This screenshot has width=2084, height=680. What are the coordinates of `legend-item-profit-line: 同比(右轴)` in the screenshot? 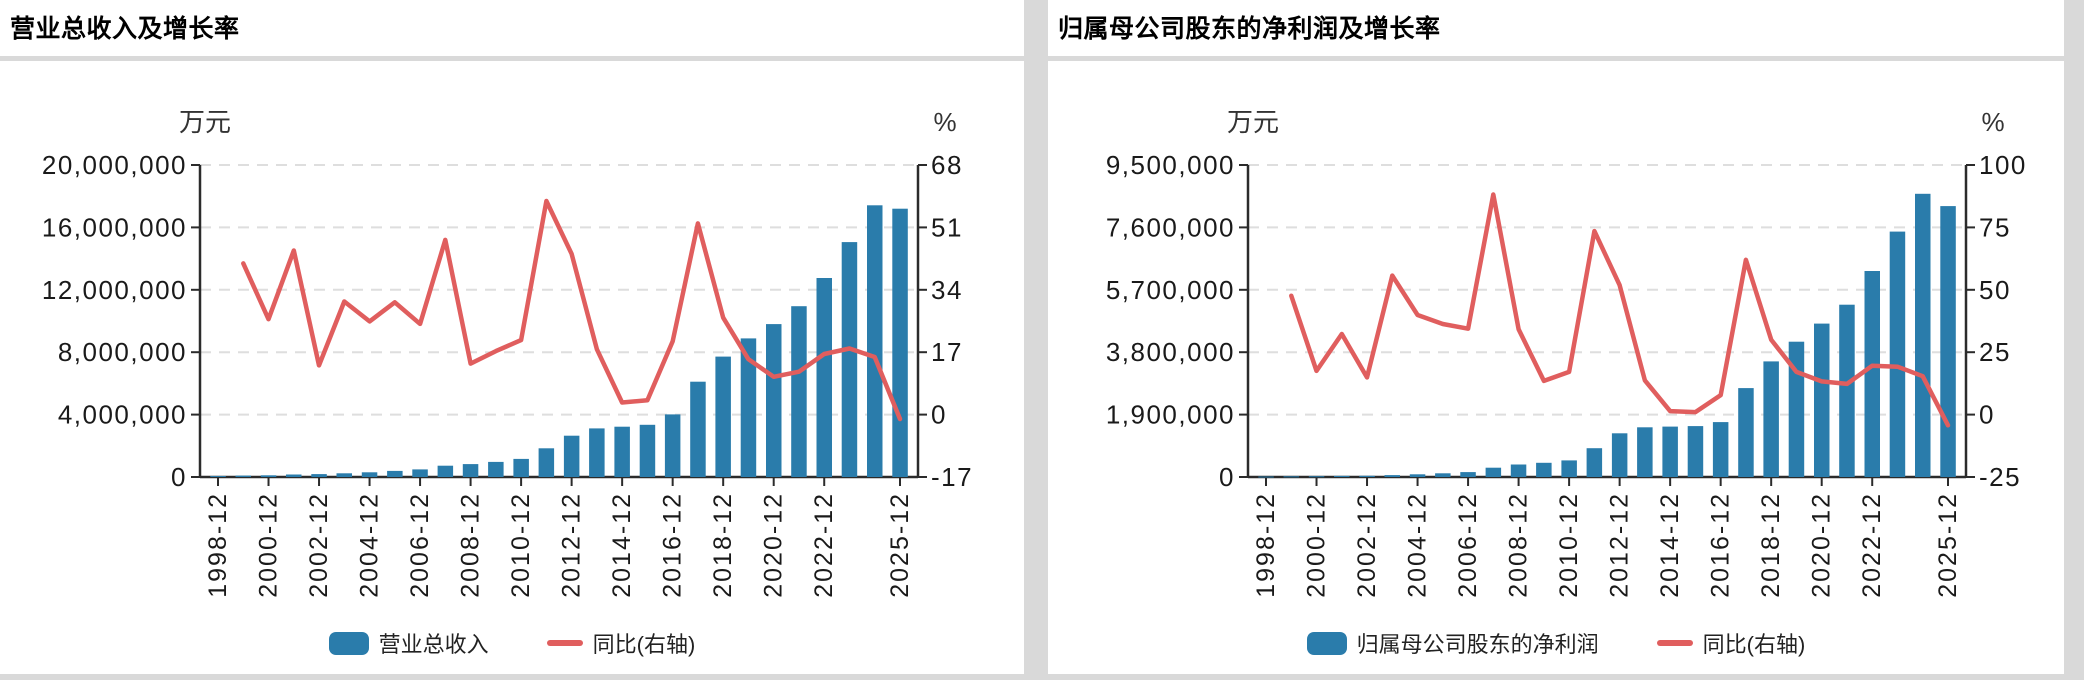 It's located at (1731, 643).